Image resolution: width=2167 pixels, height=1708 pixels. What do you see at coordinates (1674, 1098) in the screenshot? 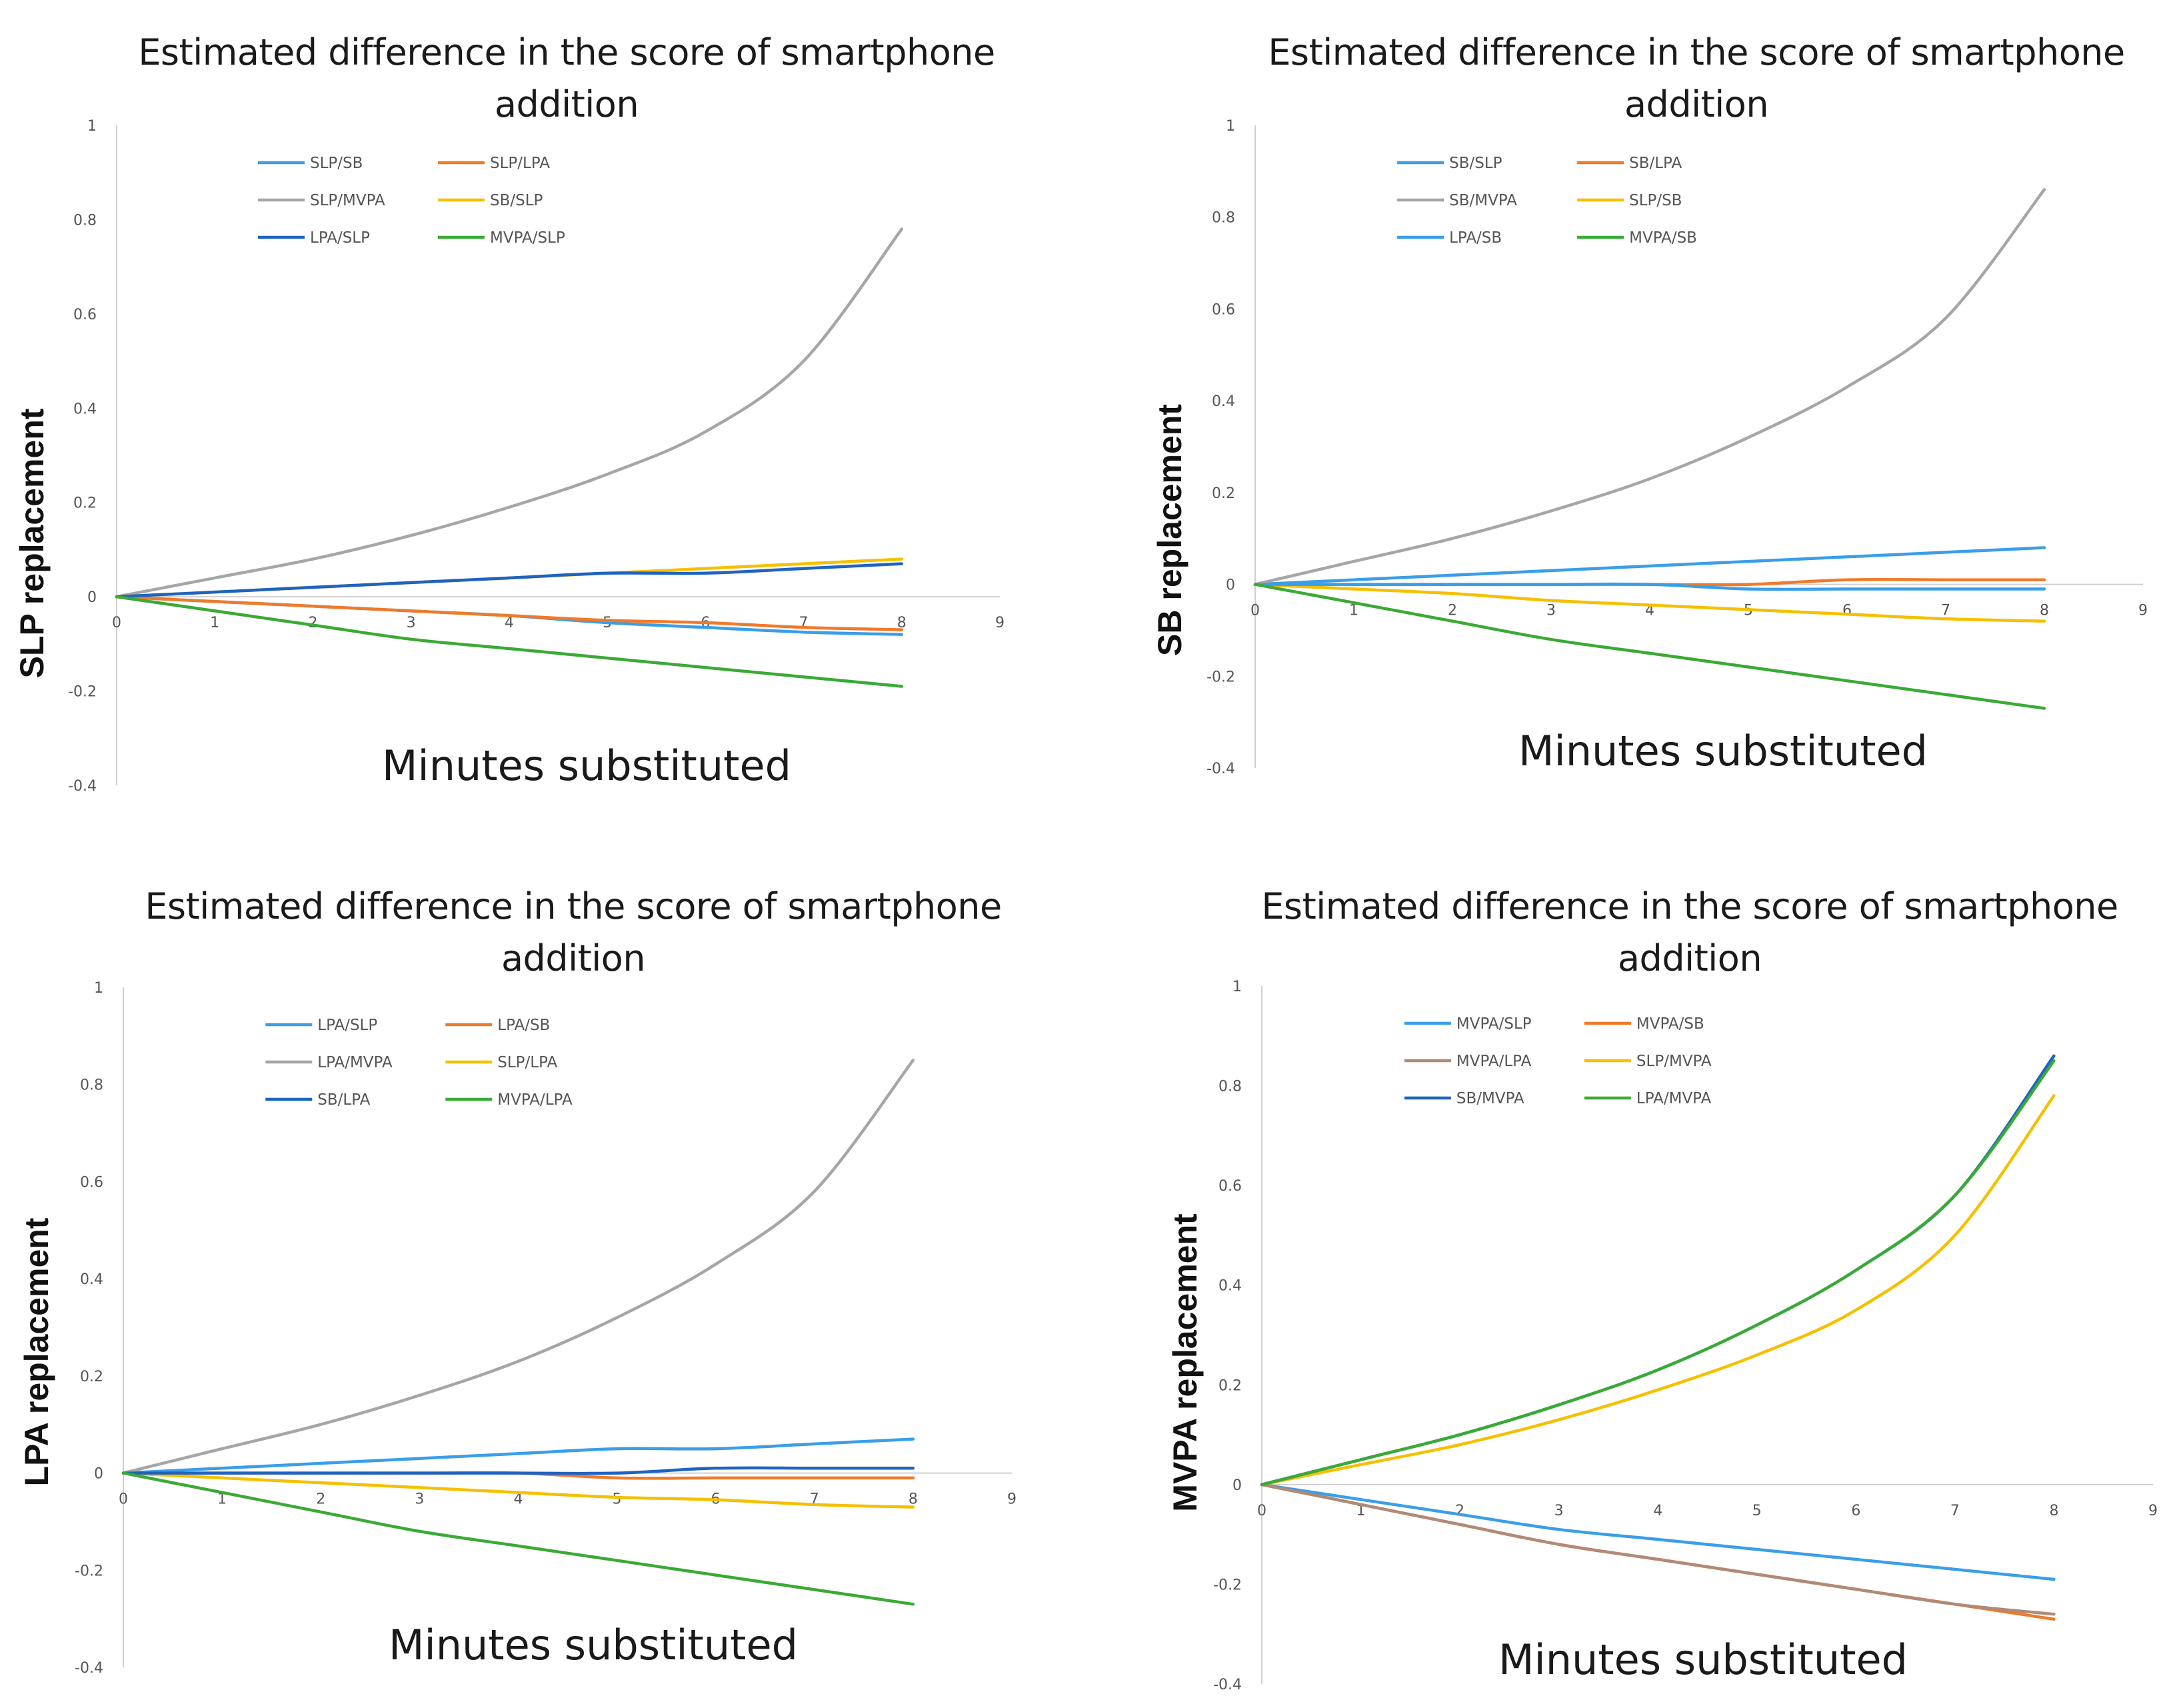
I see `legend-label: LPA/MVPA` at bounding box center [1674, 1098].